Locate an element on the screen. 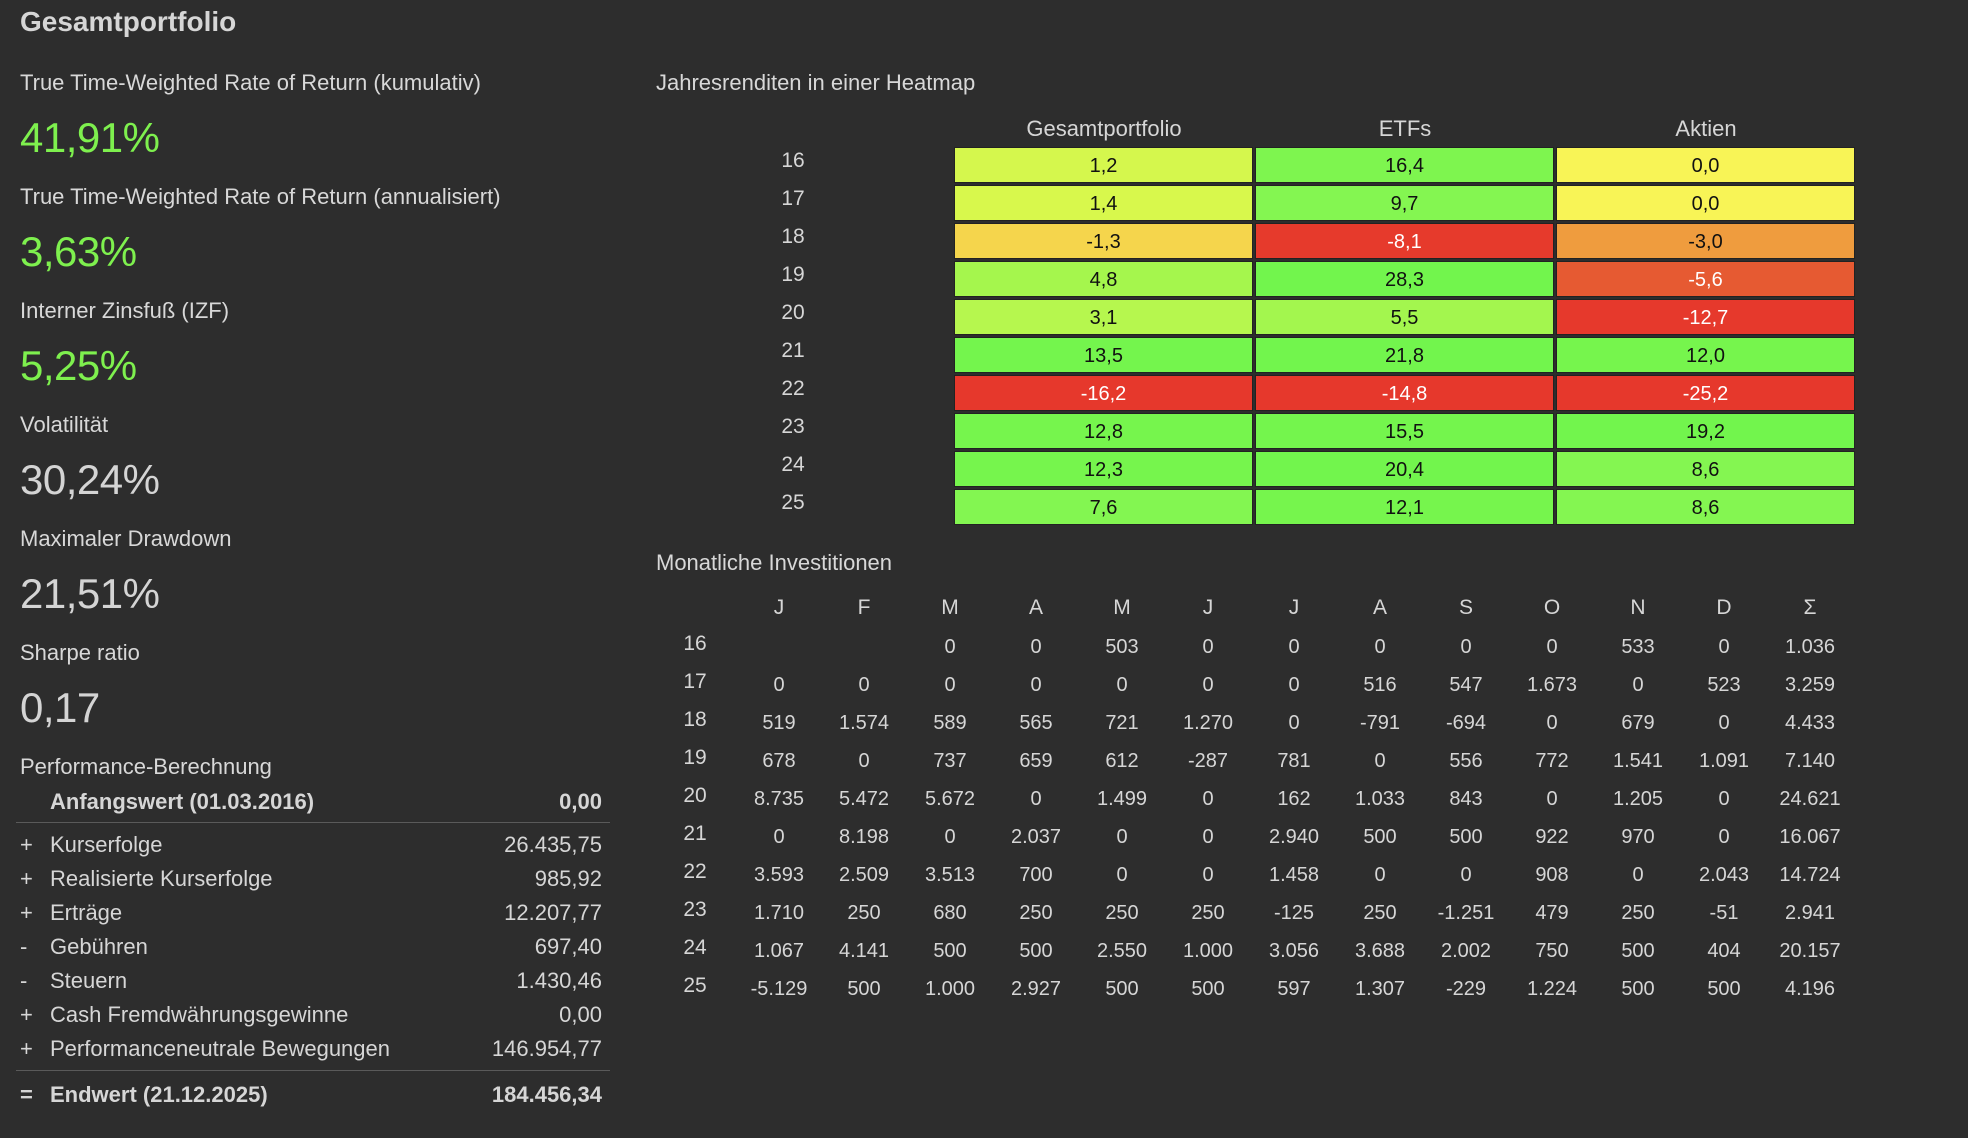 This screenshot has height=1138, width=1968. heatmap-cell: -16,2 is located at coordinates (1103, 393).